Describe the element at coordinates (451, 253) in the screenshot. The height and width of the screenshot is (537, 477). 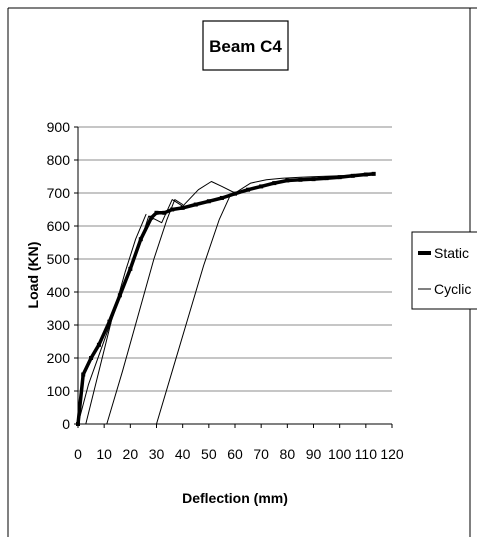
I see `legend-label-static: Static` at that location.